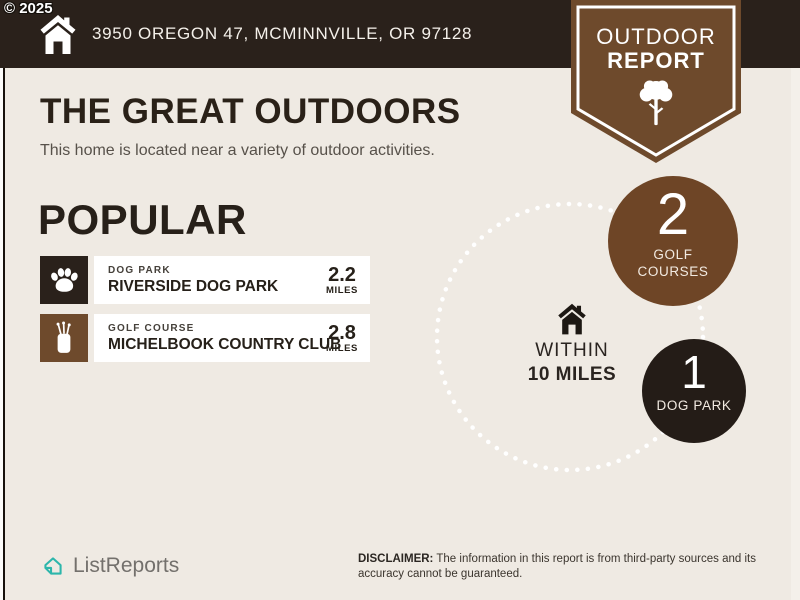 This screenshot has width=800, height=600. I want to click on dog-park-label: DOG PARK, so click(694, 405).